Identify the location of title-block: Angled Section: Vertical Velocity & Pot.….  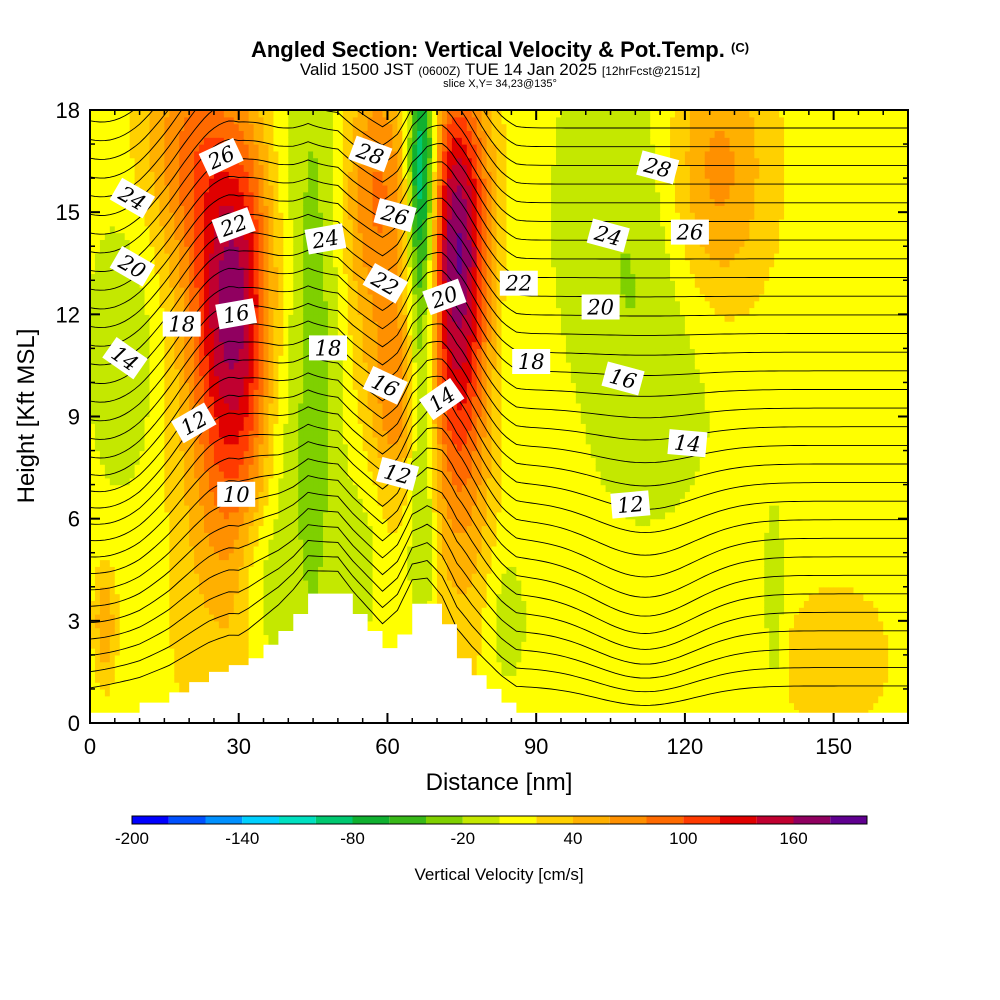
(500, 63).